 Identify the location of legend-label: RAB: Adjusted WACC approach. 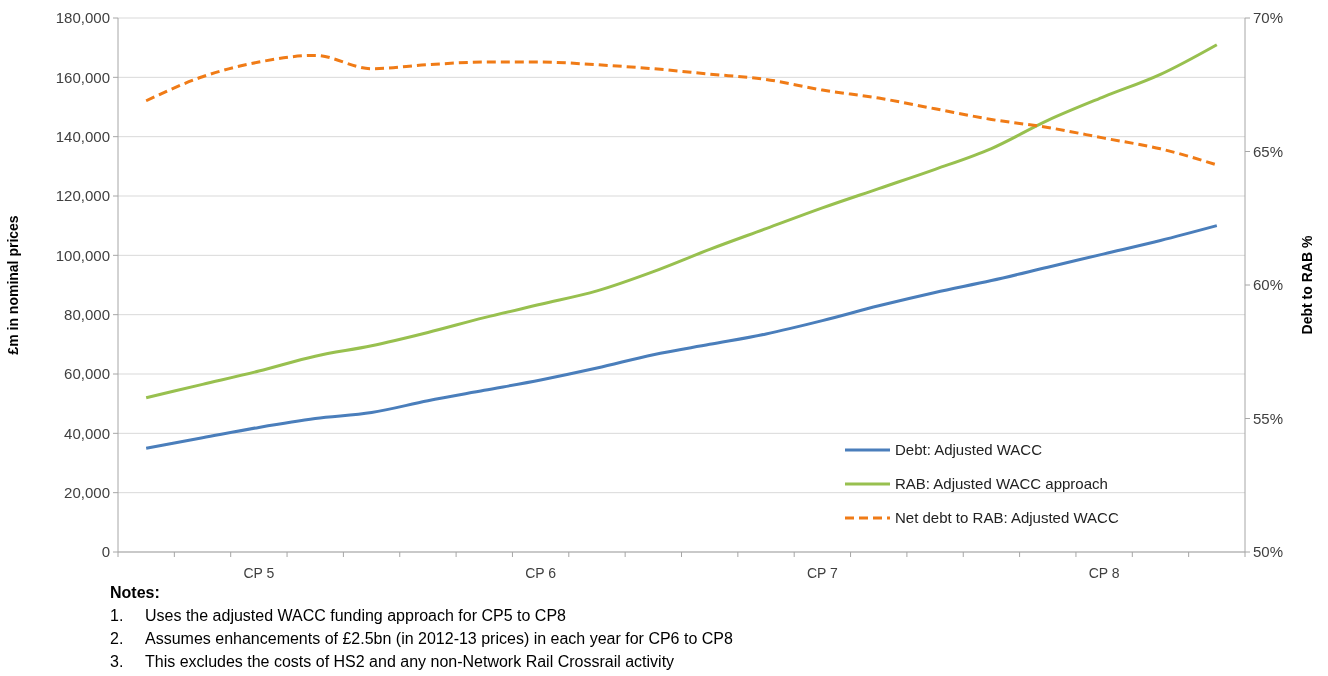
(1001, 484).